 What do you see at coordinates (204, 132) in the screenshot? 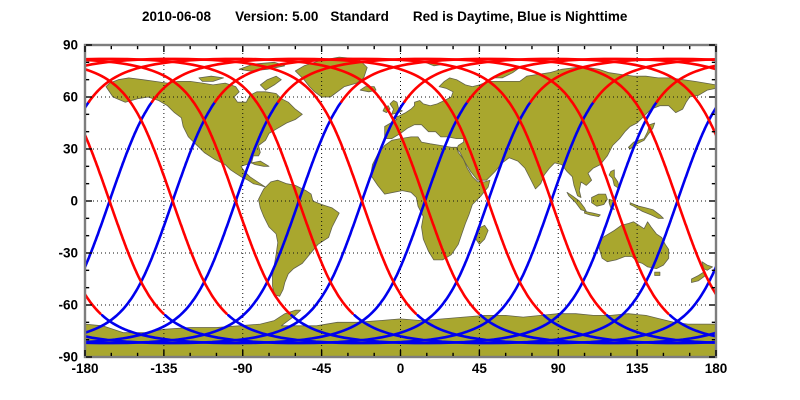
I see `land-north-america` at bounding box center [204, 132].